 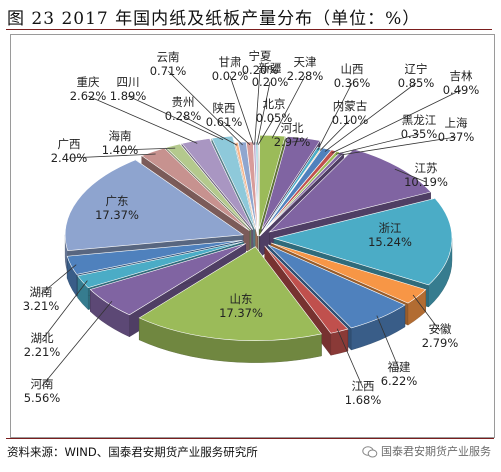 I want to click on leader-line-福建, so click(x=388, y=342).